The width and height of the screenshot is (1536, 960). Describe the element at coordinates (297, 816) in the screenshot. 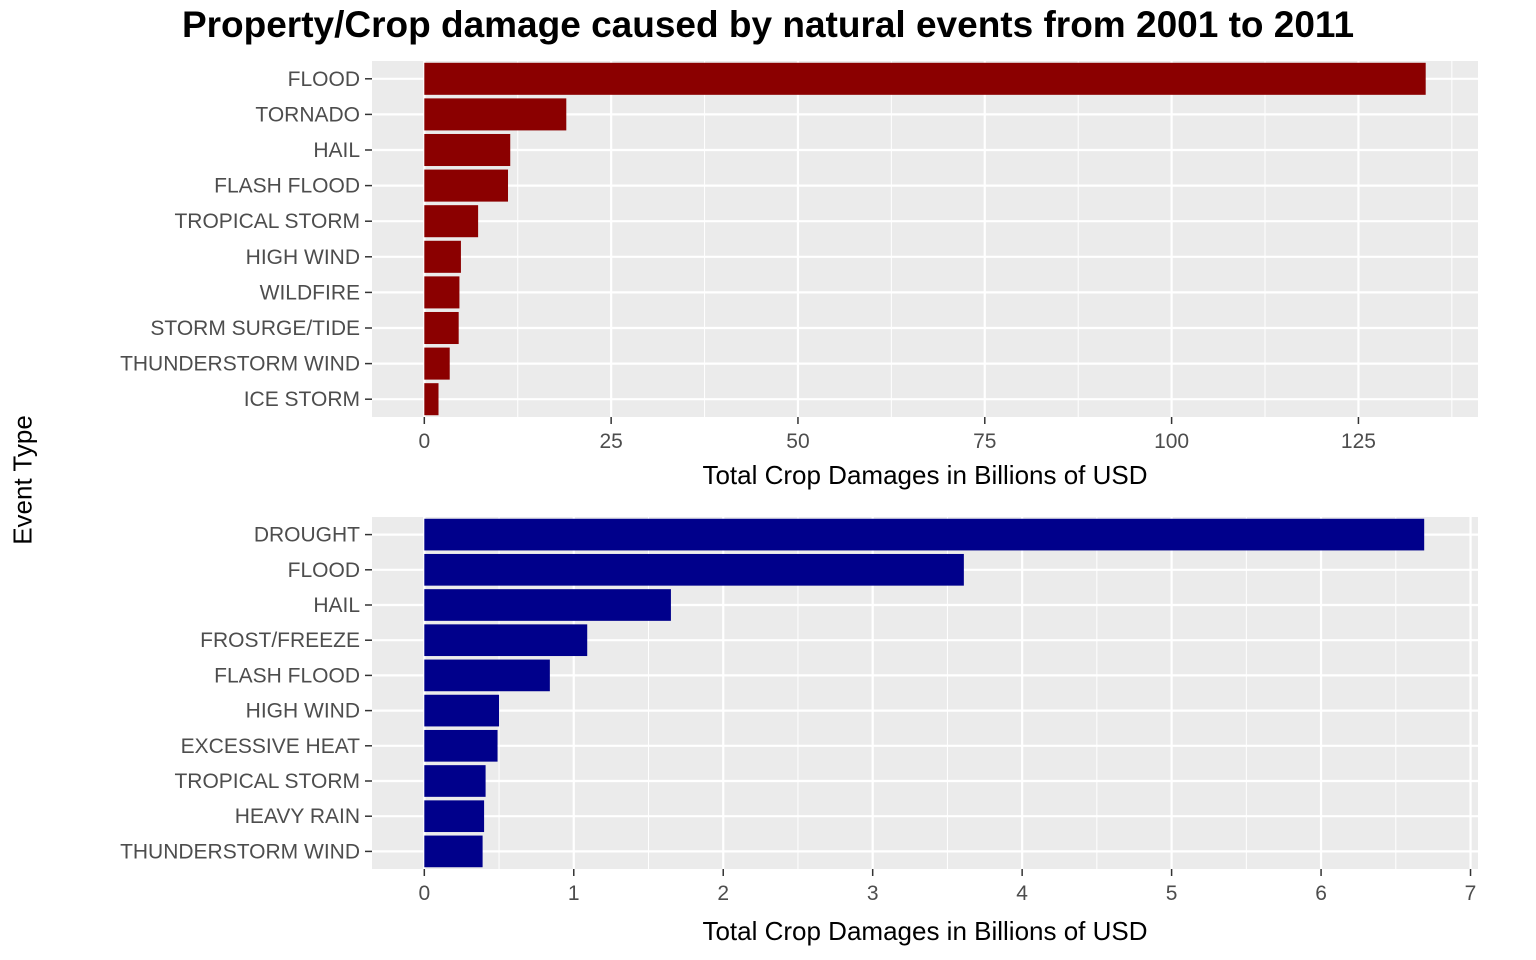

I see `y-tick-label: HEAVY RAIN` at that location.